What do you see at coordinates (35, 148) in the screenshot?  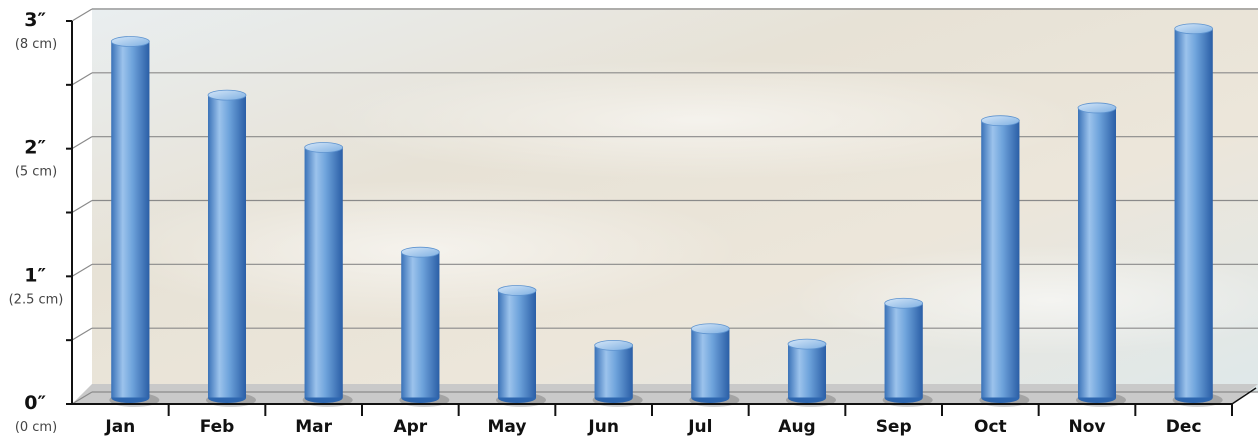 I see `y-tick-label: 2″` at bounding box center [35, 148].